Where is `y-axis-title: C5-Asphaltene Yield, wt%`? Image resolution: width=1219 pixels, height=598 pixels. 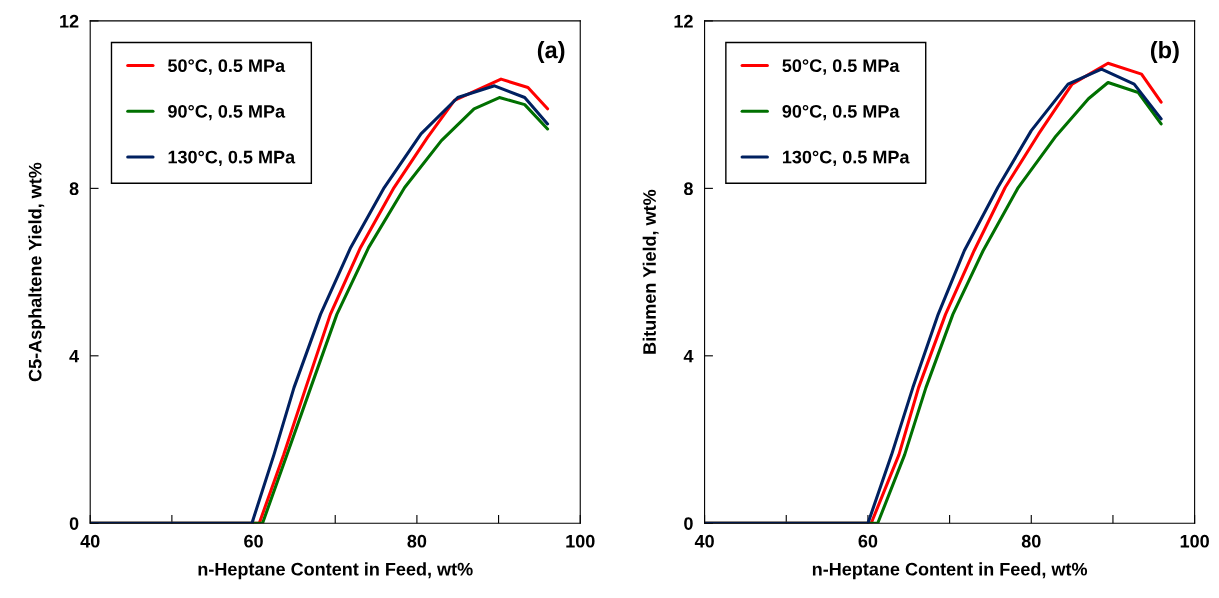 y-axis-title: C5-Asphaltene Yield, wt% is located at coordinates (37, 272).